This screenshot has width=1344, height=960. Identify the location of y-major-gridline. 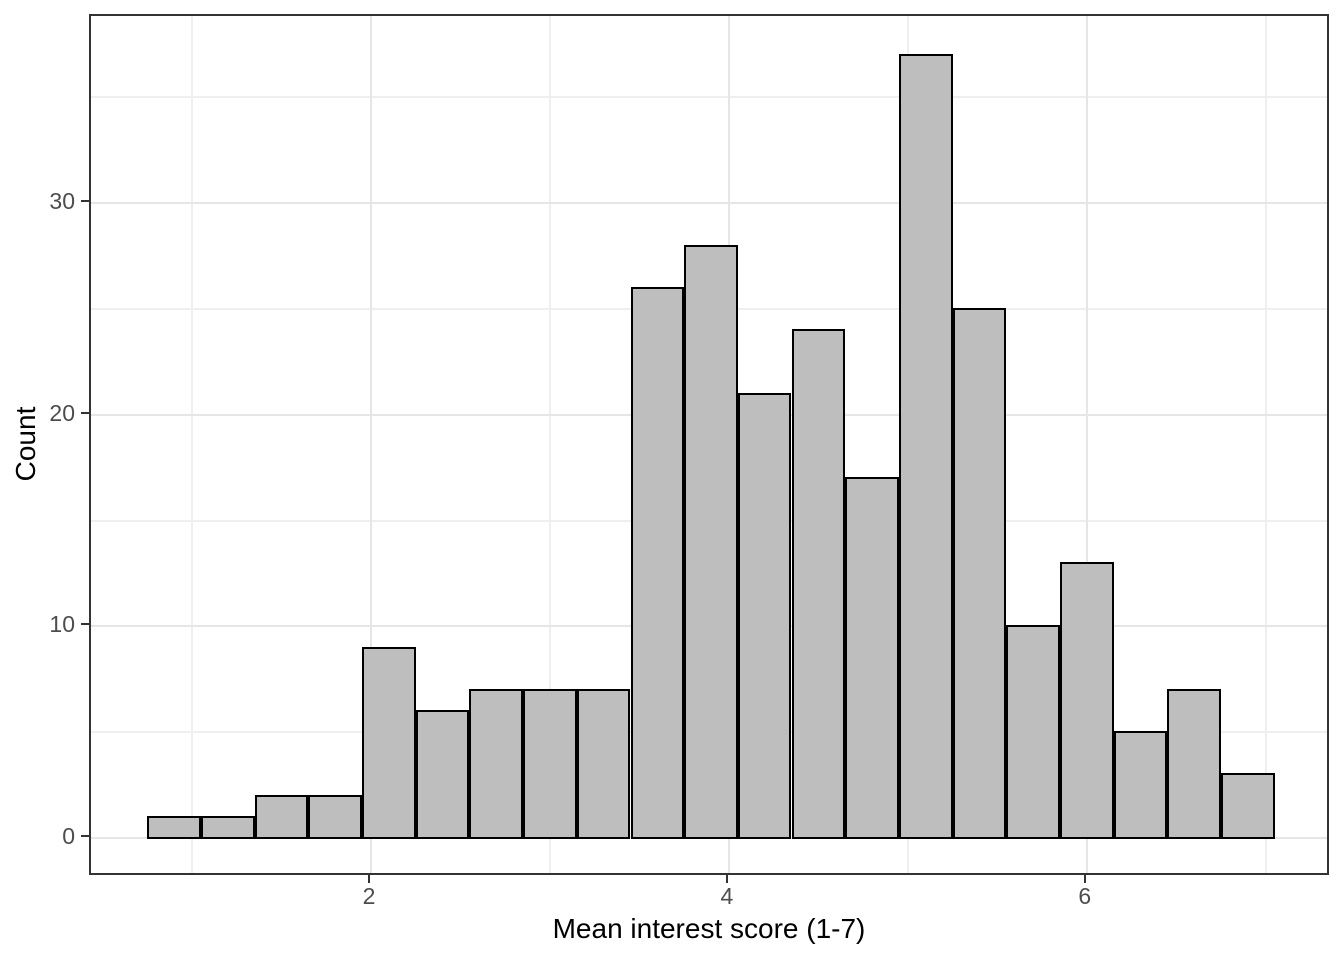
(709, 203).